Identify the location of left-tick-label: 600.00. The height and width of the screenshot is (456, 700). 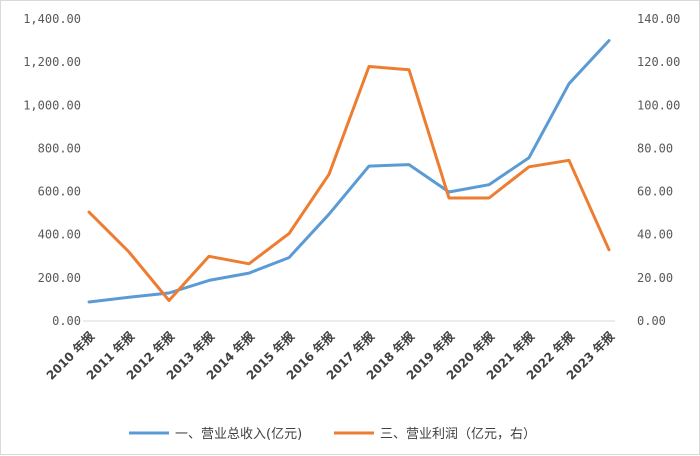
(59, 192).